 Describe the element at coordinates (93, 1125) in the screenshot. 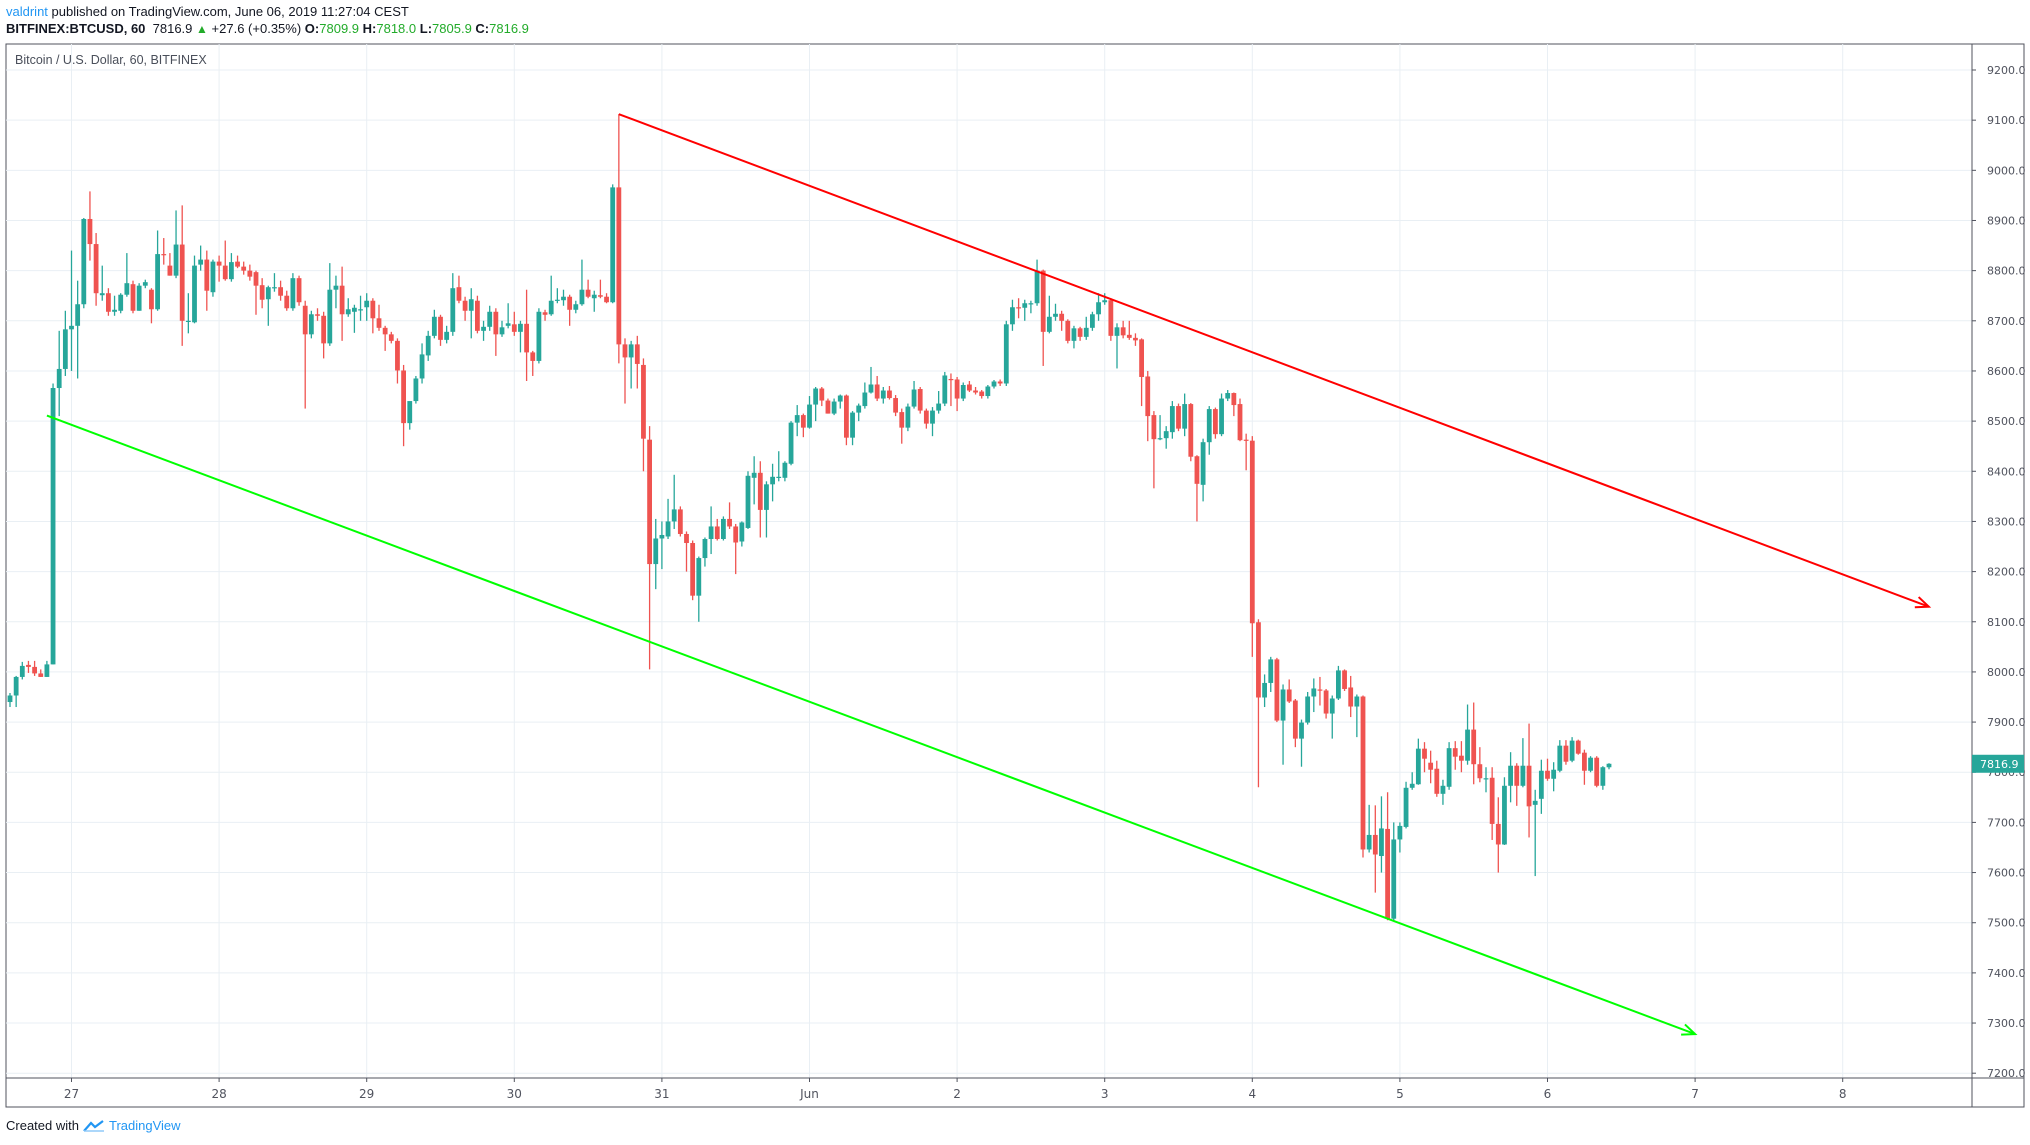

I see `footer: Created with TradingView` at that location.